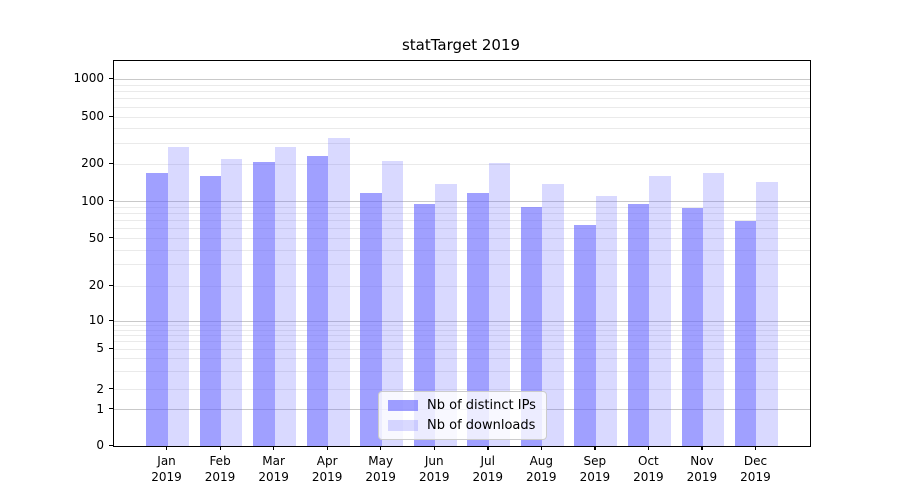  What do you see at coordinates (327, 461) in the screenshot?
I see `x-tick-month: Apr` at bounding box center [327, 461].